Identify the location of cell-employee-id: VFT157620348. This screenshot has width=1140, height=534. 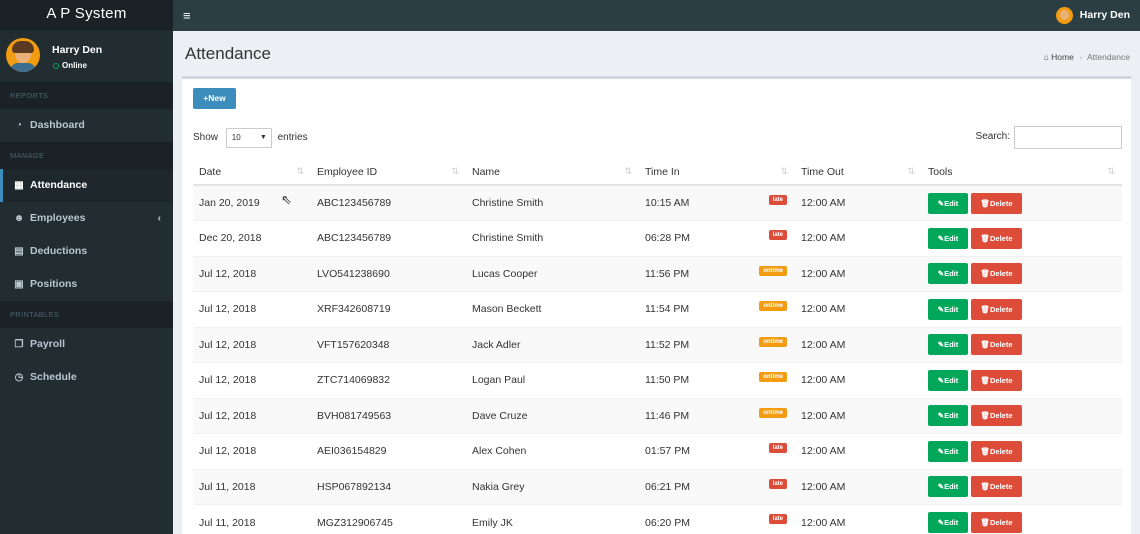
(388, 344).